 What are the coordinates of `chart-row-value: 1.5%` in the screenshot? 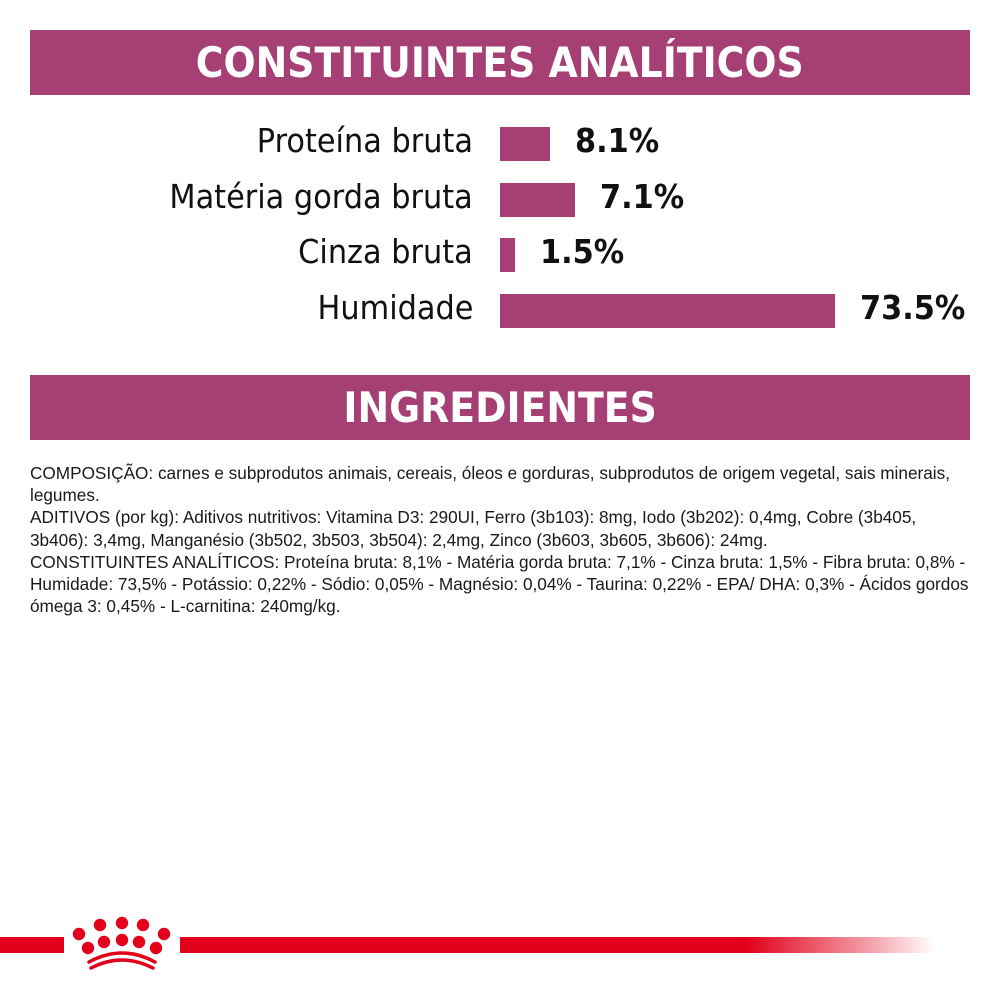 It's located at (582, 251).